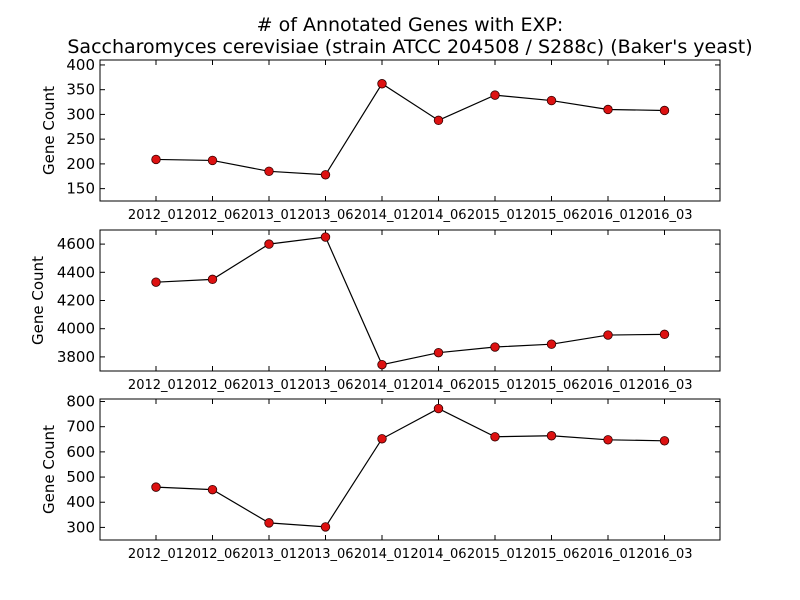 The image size is (800, 600). What do you see at coordinates (80, 402) in the screenshot?
I see `y-tick-label: 800` at bounding box center [80, 402].